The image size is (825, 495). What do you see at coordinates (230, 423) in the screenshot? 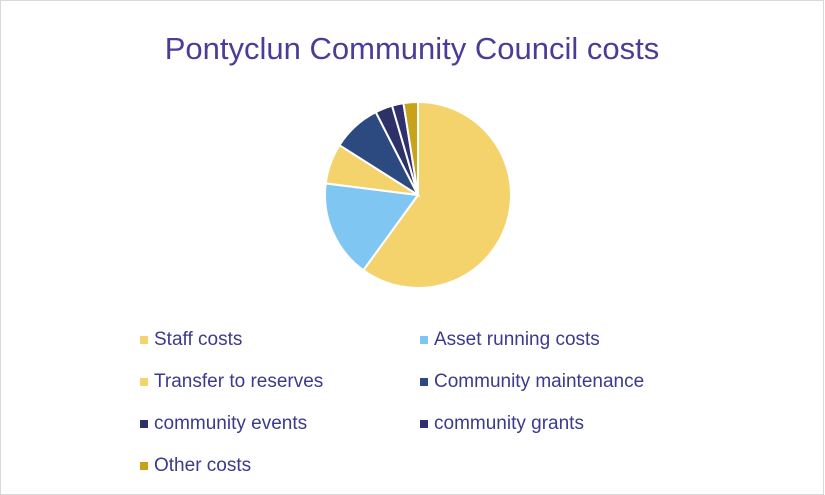
I see `legend-label: community events` at bounding box center [230, 423].